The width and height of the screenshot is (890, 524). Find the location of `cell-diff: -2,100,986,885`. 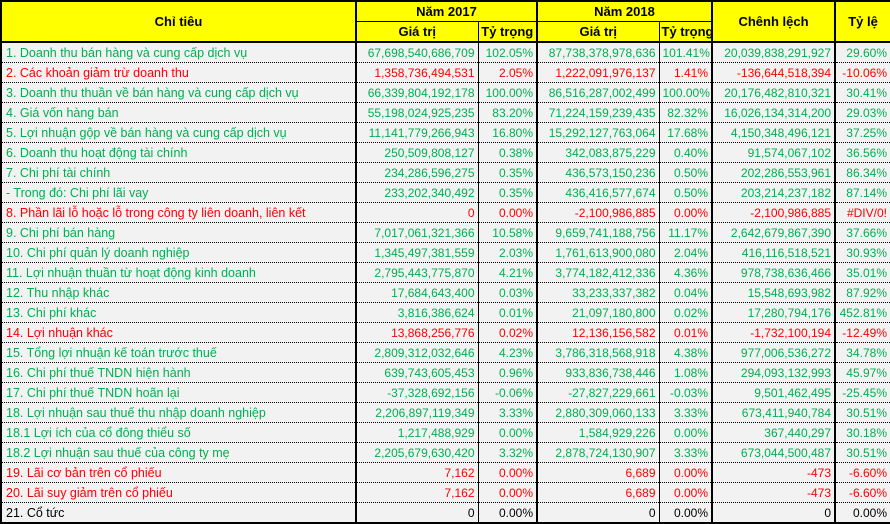

cell-diff: -2,100,986,885 is located at coordinates (773, 212).